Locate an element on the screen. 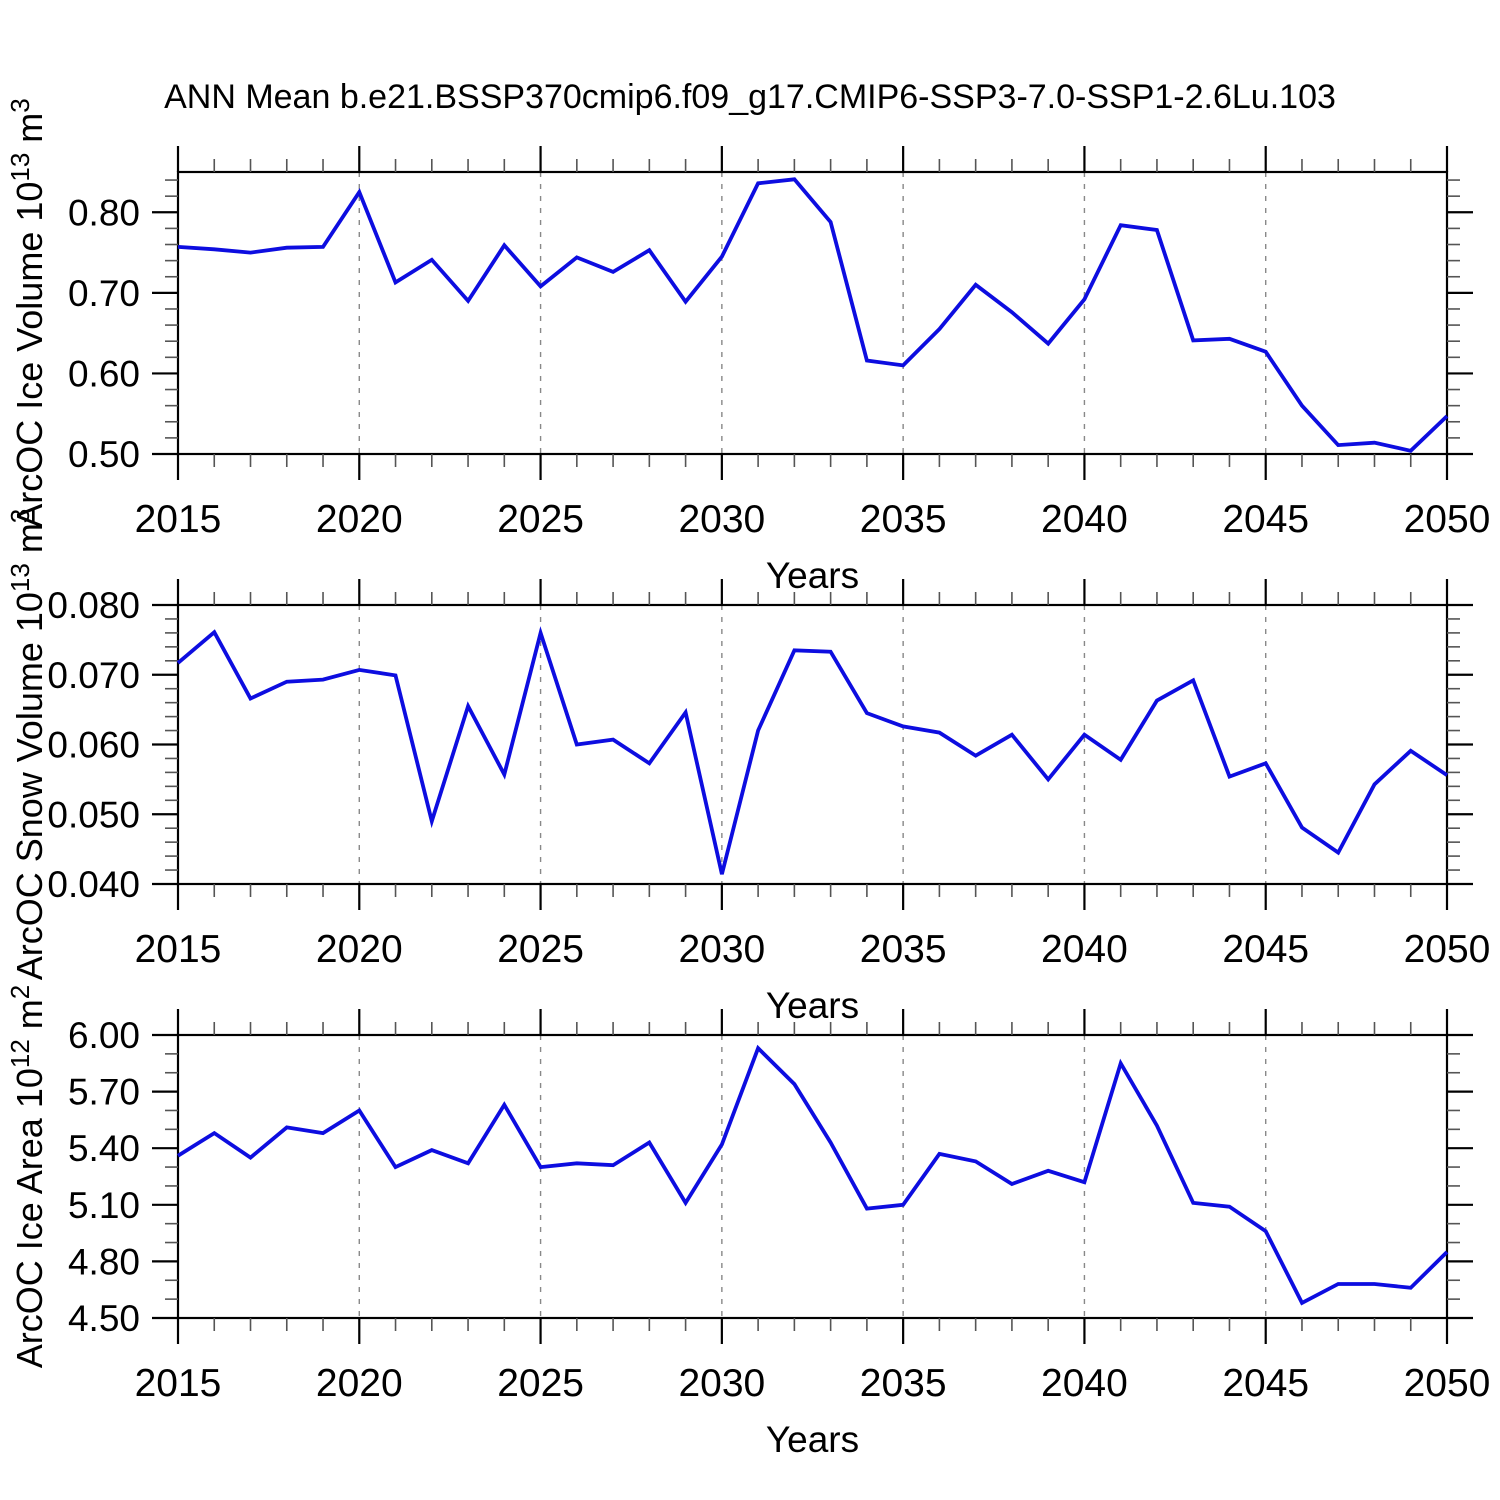  y-tick-label-0.80: 0.80 is located at coordinates (104, 212).